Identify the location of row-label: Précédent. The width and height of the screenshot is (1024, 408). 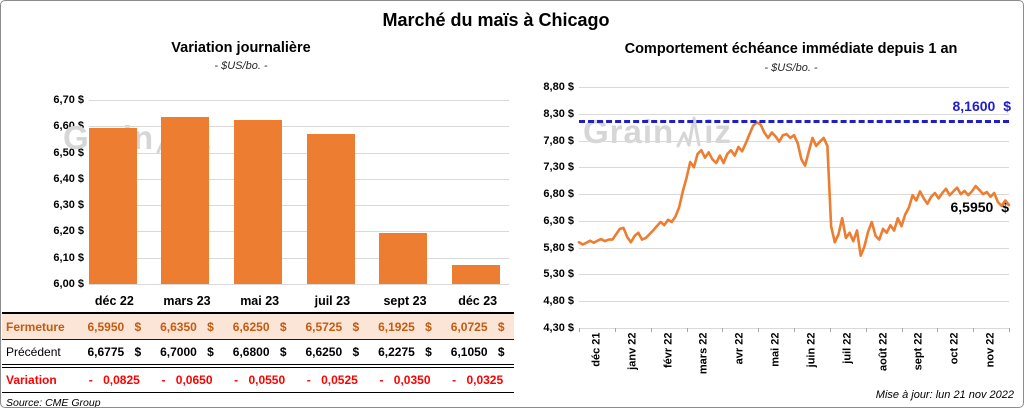
(33, 352).